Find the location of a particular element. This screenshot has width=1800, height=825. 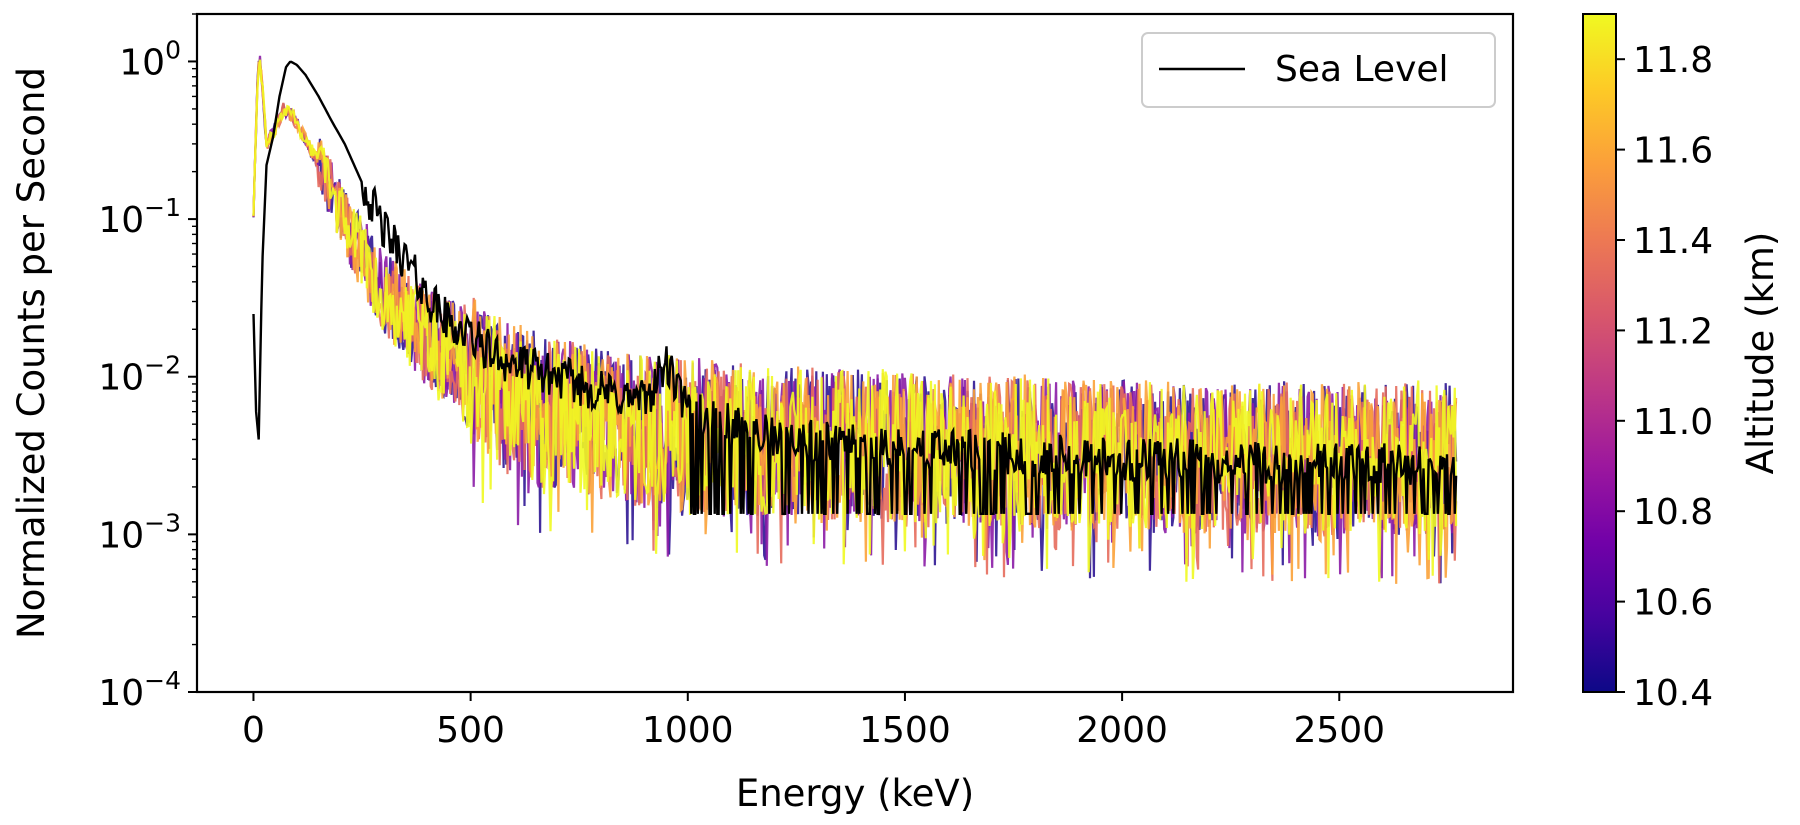

colorbar-tick-label: 11.4 is located at coordinates (1673, 241).